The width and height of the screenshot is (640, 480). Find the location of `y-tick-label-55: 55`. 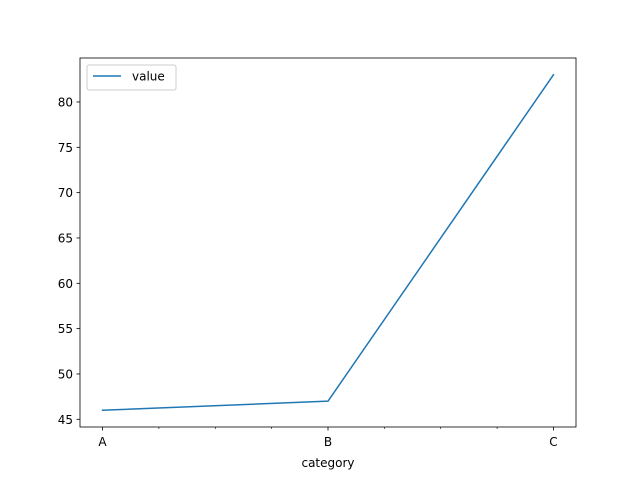

y-tick-label-55: 55 is located at coordinates (65, 329).